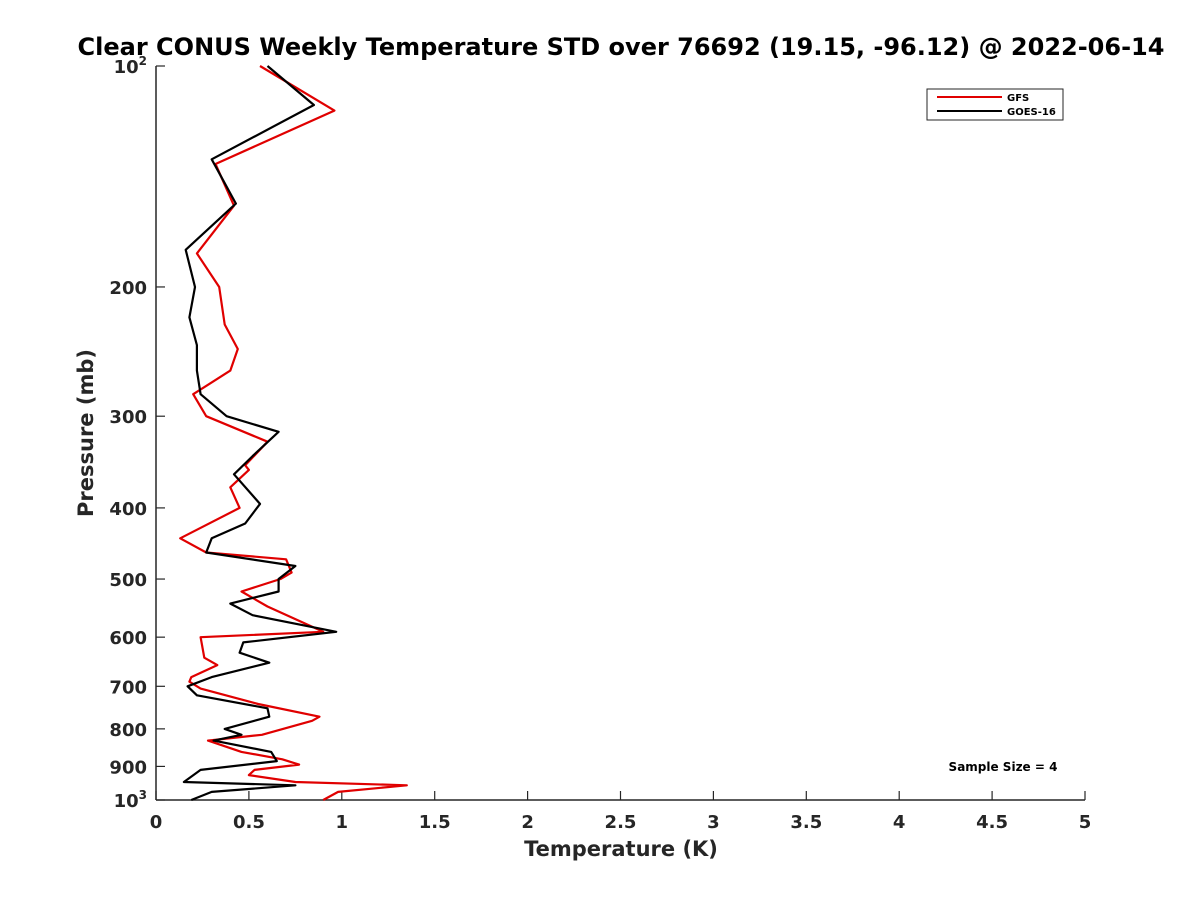 This screenshot has height=900, width=1200. I want to click on sample-size-annotation: Sample Size = 4, so click(1003, 767).